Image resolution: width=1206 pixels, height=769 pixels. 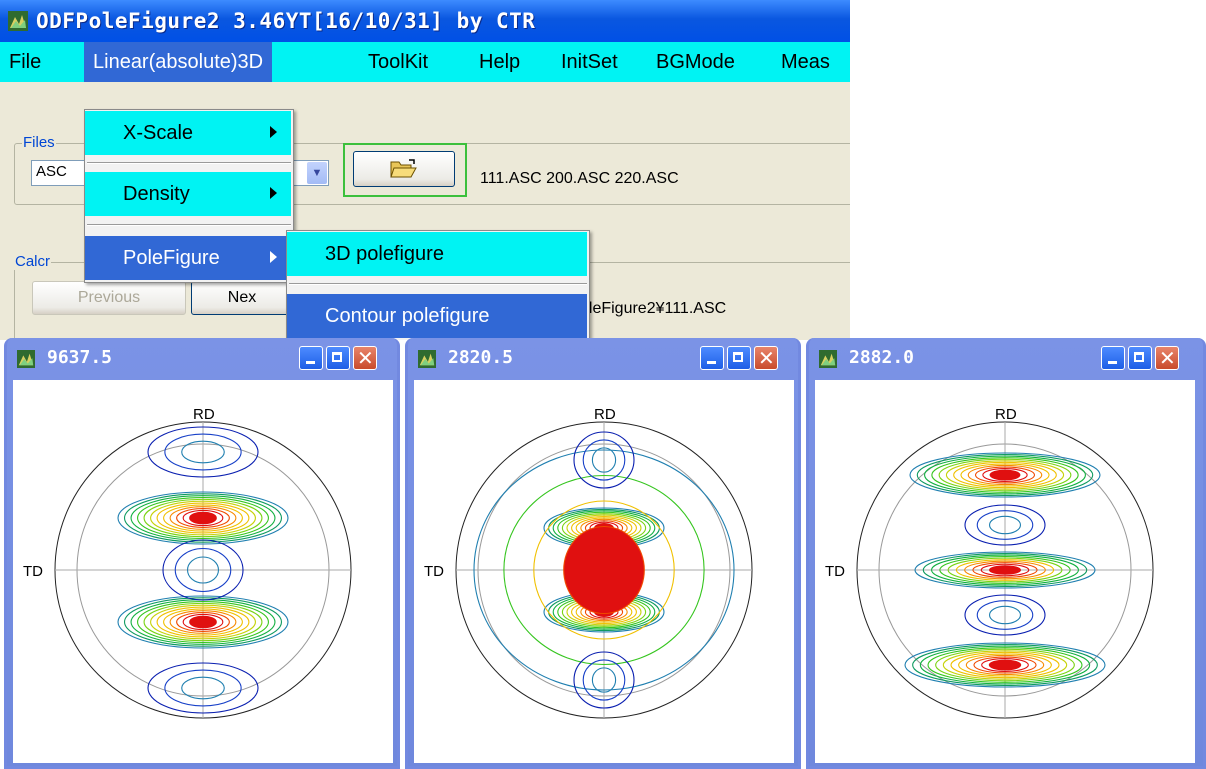 I want to click on pole-window-titlebar: 9637.5 ✕, so click(x=202, y=359).